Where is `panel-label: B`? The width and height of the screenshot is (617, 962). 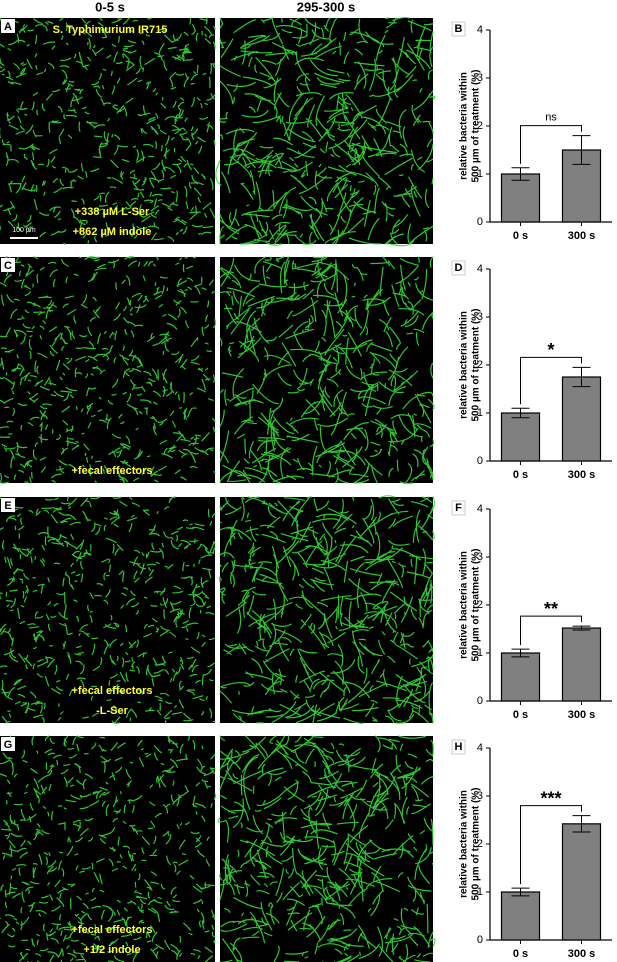
panel-label: B is located at coordinates (459, 29).